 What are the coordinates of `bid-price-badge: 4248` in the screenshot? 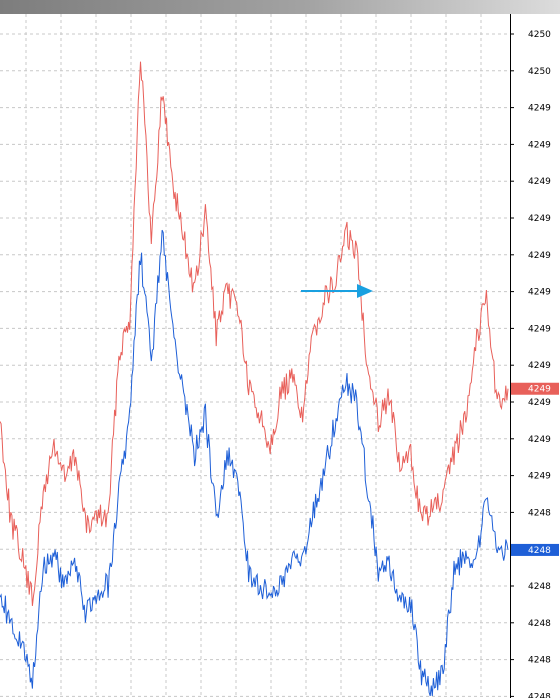 It's located at (535, 549).